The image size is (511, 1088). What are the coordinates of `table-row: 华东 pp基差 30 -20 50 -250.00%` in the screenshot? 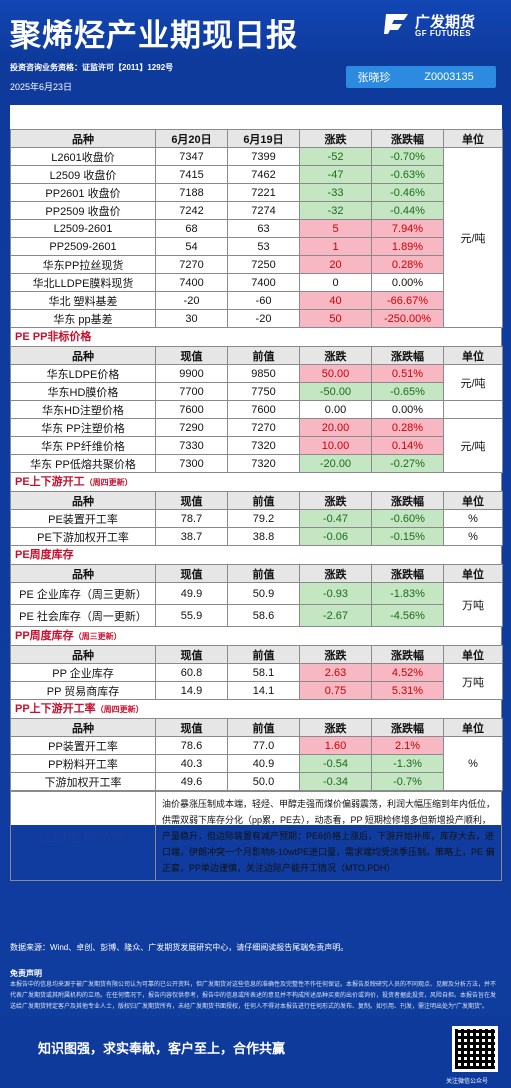 It's located at (256, 318).